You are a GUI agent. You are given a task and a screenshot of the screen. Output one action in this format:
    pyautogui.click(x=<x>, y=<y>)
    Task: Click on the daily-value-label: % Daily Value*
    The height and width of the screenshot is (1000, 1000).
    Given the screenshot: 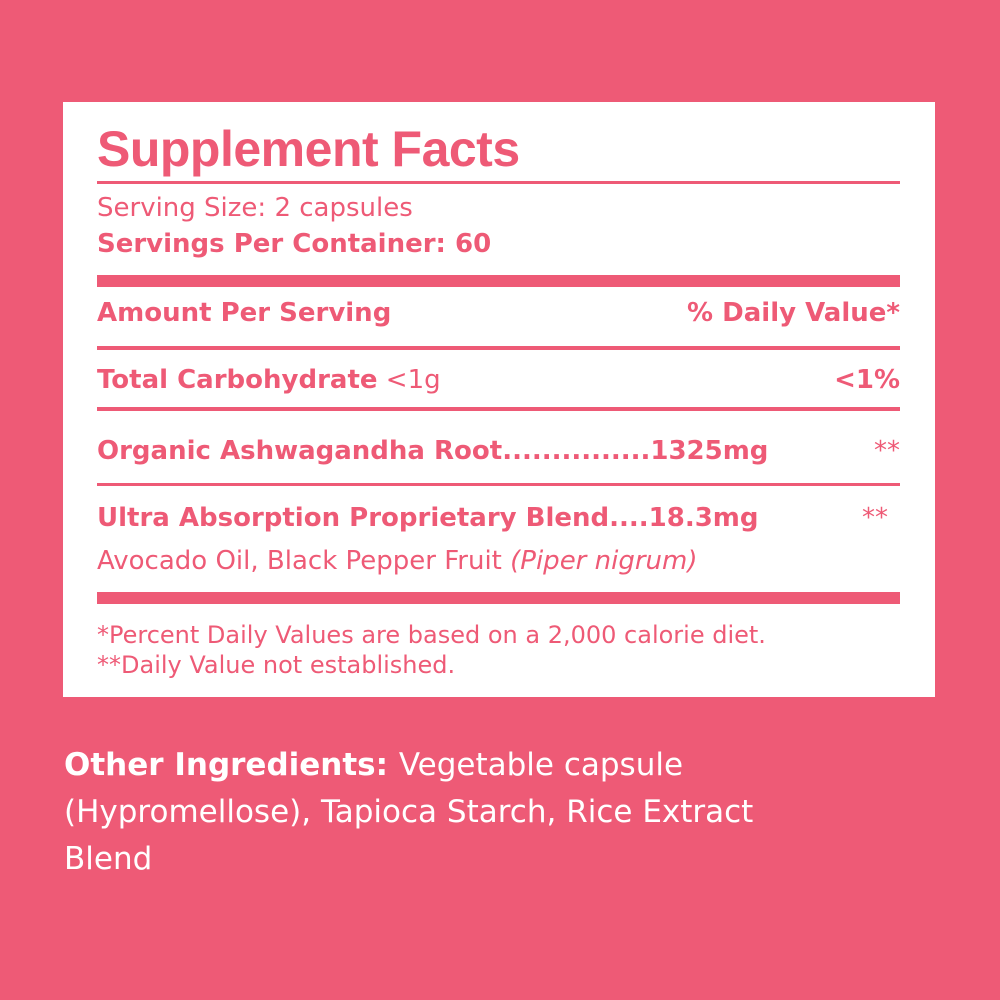 What is the action you would take?
    pyautogui.click(x=793, y=313)
    